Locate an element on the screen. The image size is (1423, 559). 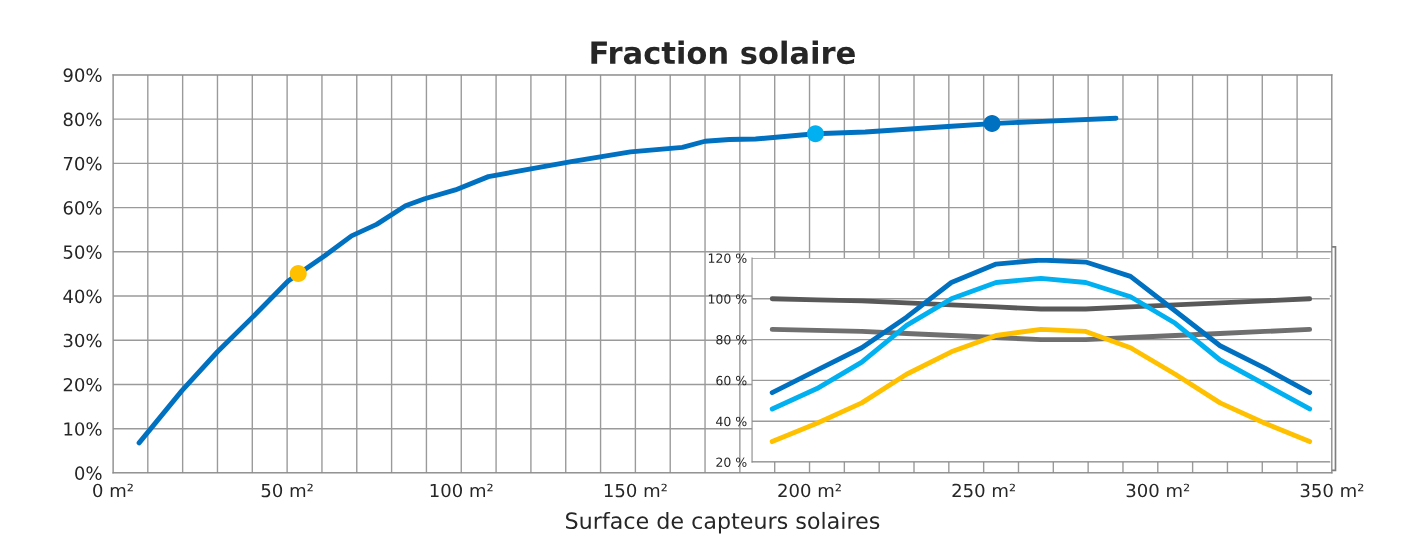
x-tick-label: 300 m² is located at coordinates (1158, 490).